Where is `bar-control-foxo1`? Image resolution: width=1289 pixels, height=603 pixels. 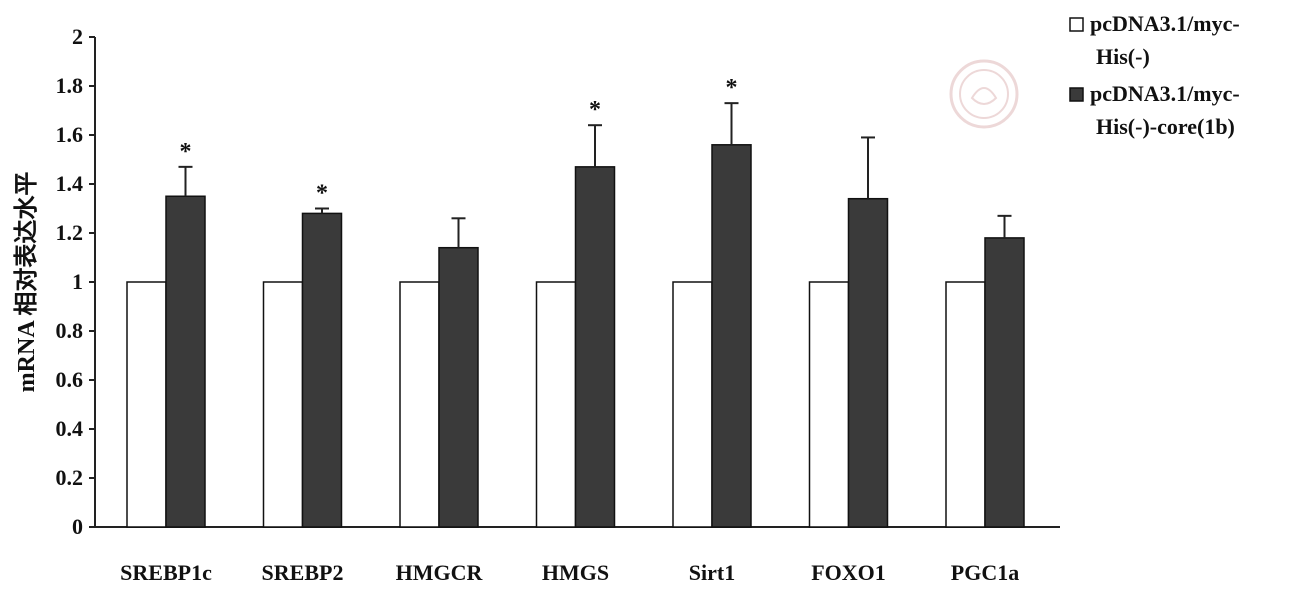
bar-control-foxo1 is located at coordinates (829, 404).